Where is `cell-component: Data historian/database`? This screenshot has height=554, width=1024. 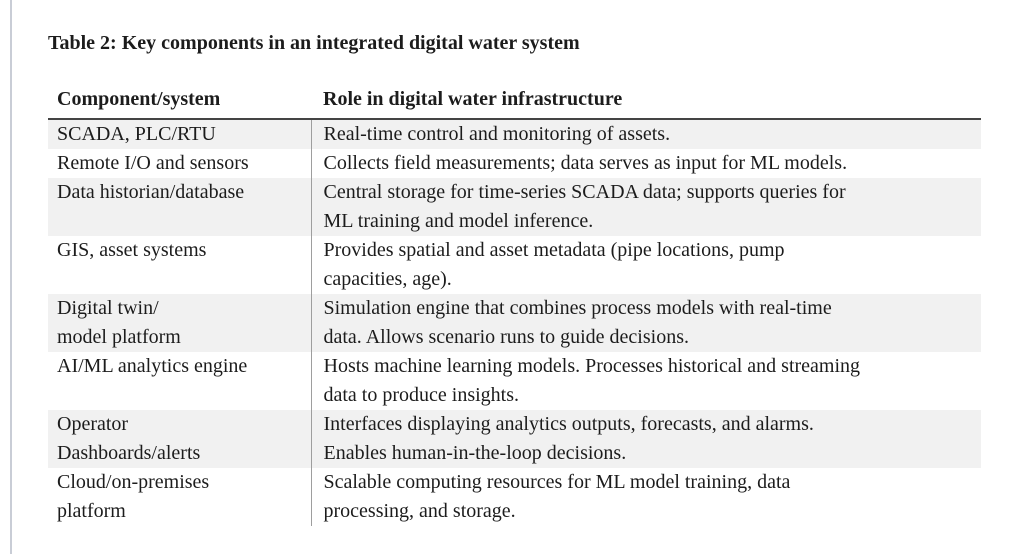
cell-component: Data historian/database is located at coordinates (179, 207).